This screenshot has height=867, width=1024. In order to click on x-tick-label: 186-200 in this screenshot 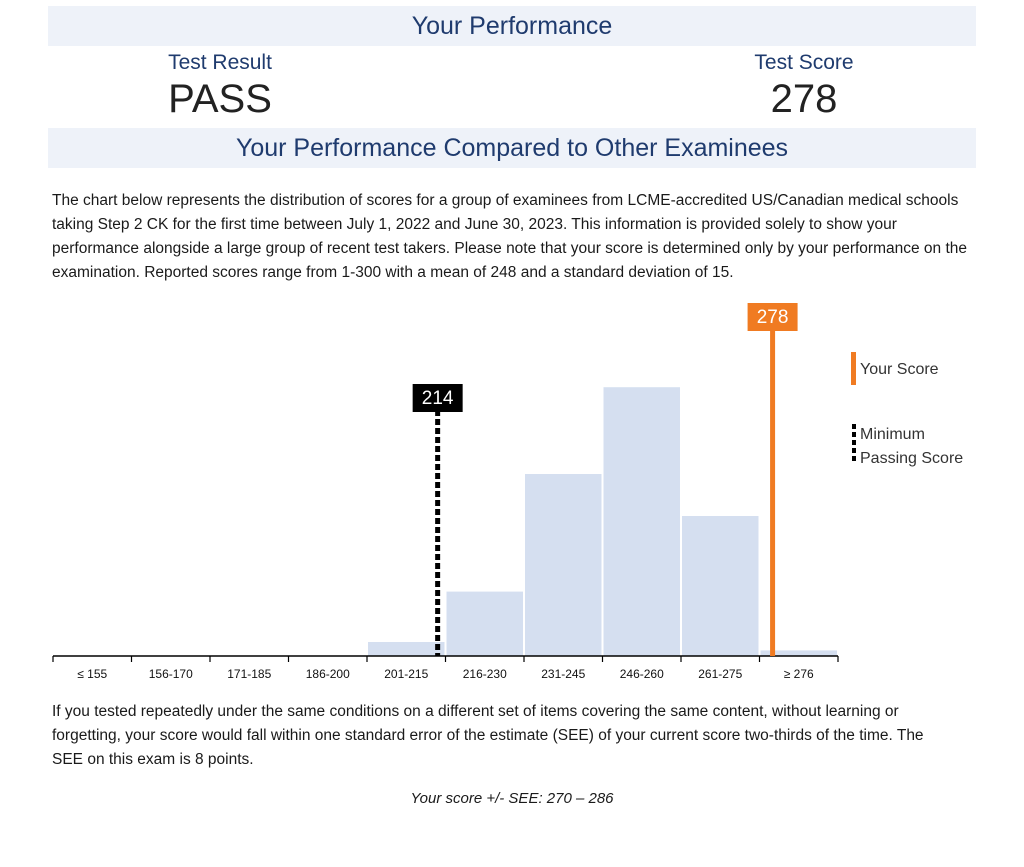, I will do `click(328, 674)`.